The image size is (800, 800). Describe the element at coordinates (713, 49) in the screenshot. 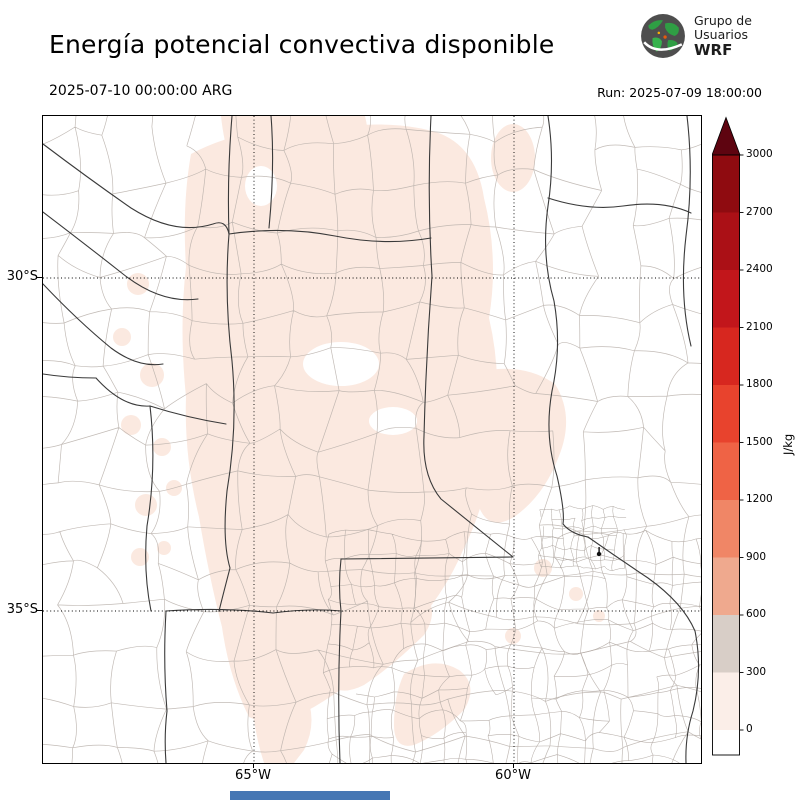

I see `logo-line3: WRF` at that location.